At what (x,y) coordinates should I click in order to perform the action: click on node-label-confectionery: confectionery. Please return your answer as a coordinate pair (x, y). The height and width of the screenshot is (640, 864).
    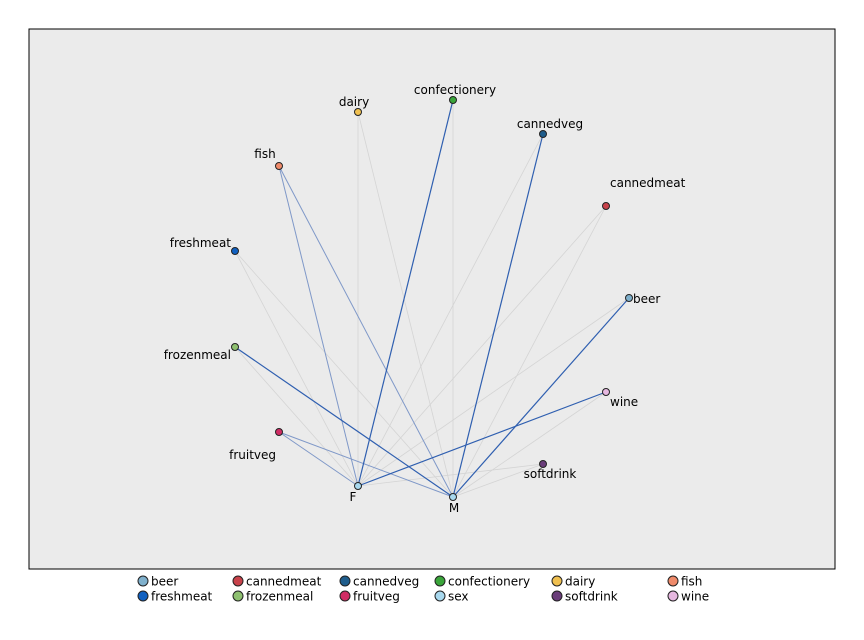
    Looking at the image, I should click on (455, 90).